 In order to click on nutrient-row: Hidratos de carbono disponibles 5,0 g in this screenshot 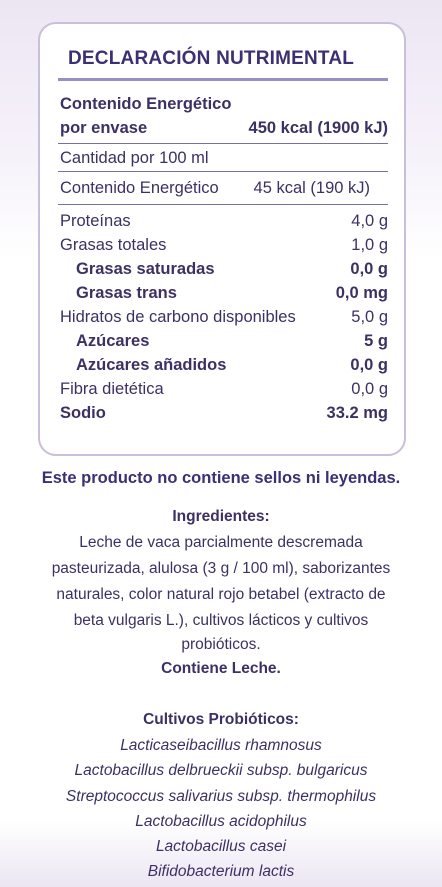, I will do `click(223, 317)`.